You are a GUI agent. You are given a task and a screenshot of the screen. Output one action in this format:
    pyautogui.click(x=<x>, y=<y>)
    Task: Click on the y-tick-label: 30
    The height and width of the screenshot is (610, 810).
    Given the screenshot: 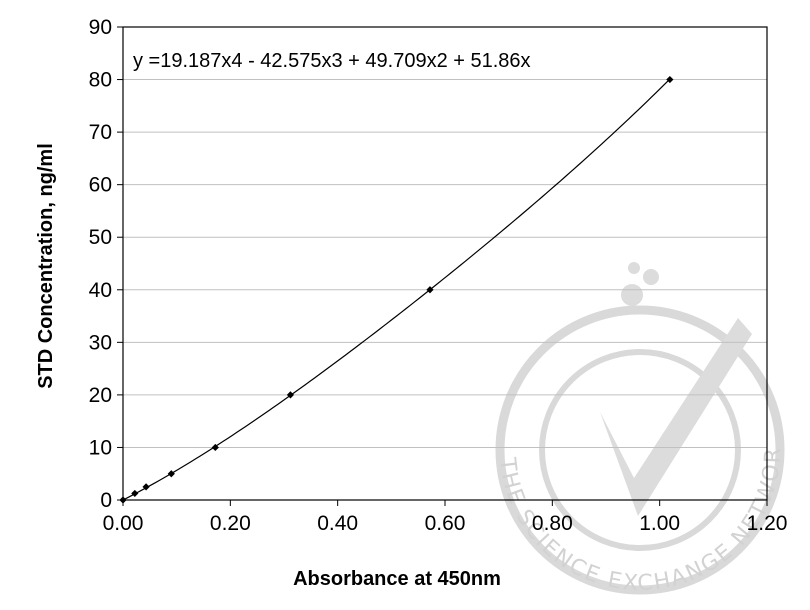 What is the action you would take?
    pyautogui.click(x=100, y=342)
    